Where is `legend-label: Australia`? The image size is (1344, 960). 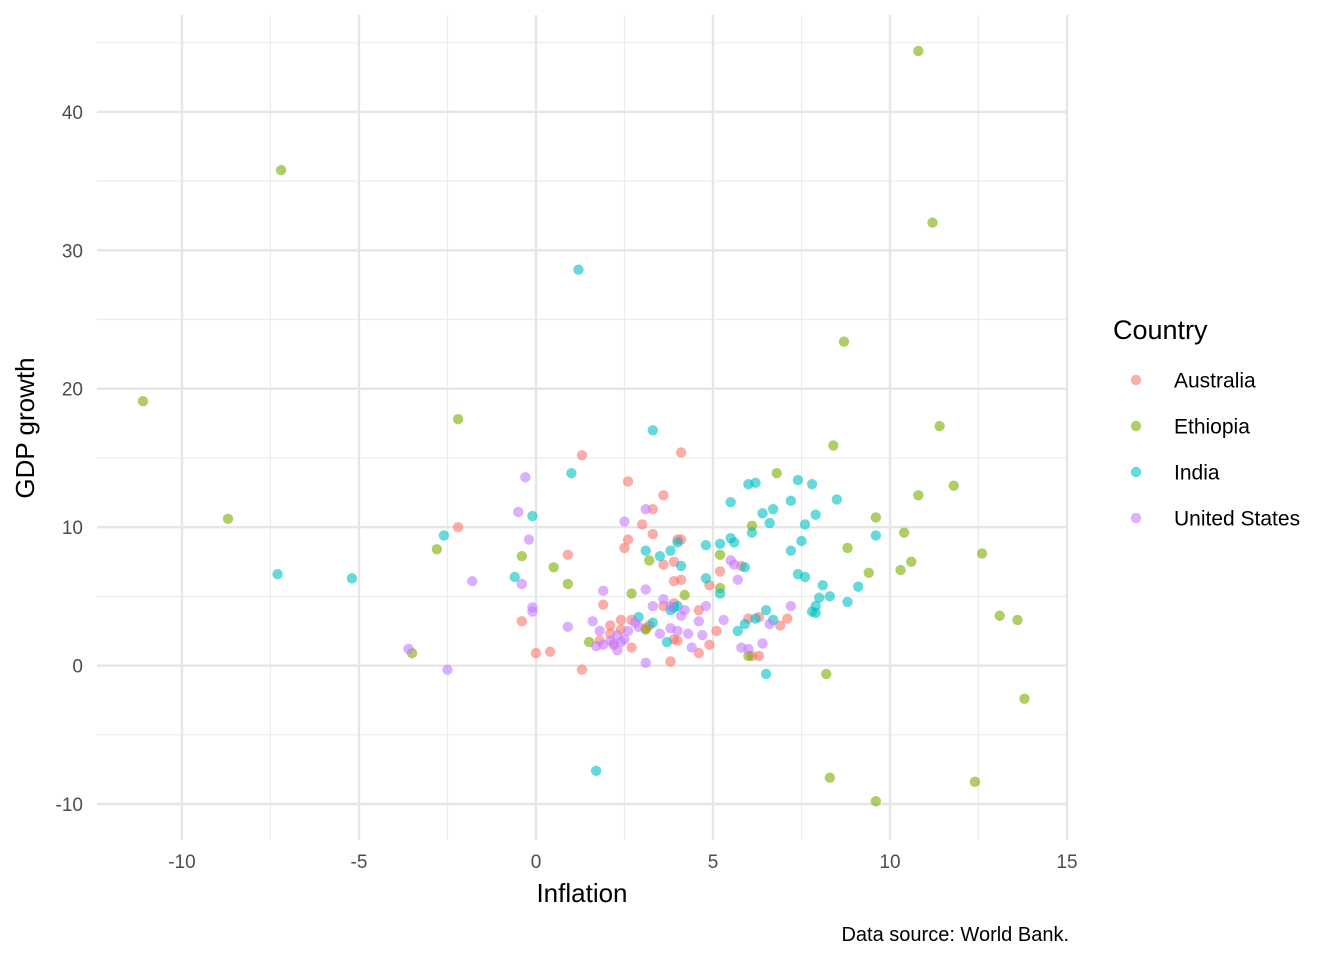 legend-label: Australia is located at coordinates (1215, 381).